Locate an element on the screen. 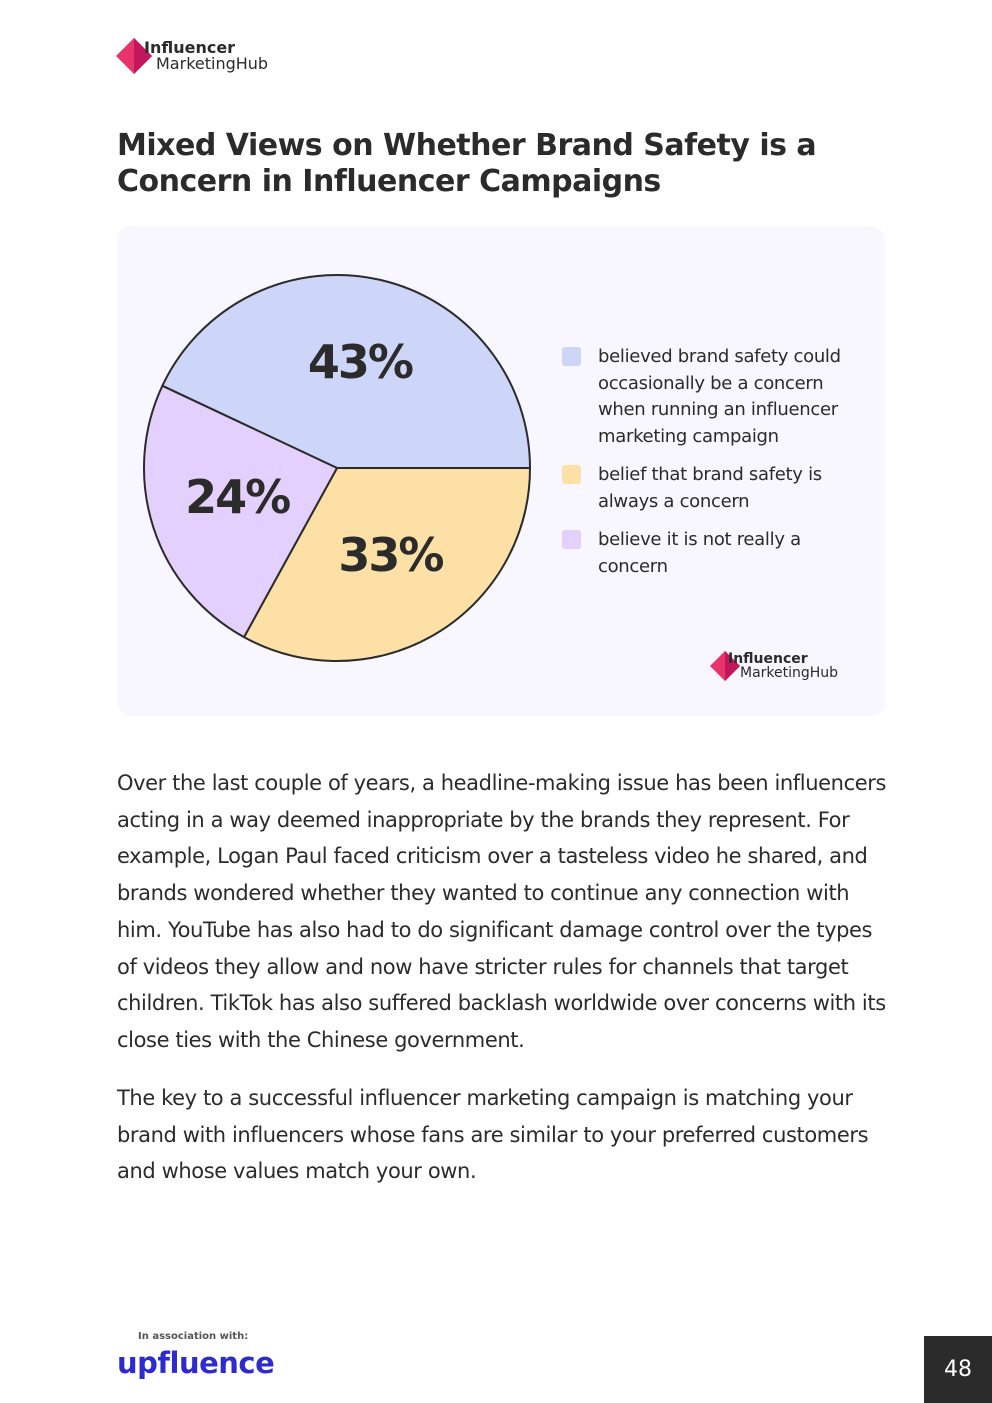 The height and width of the screenshot is (1403, 992). chart-logo: Influencer MarketingHub is located at coordinates (774, 666).